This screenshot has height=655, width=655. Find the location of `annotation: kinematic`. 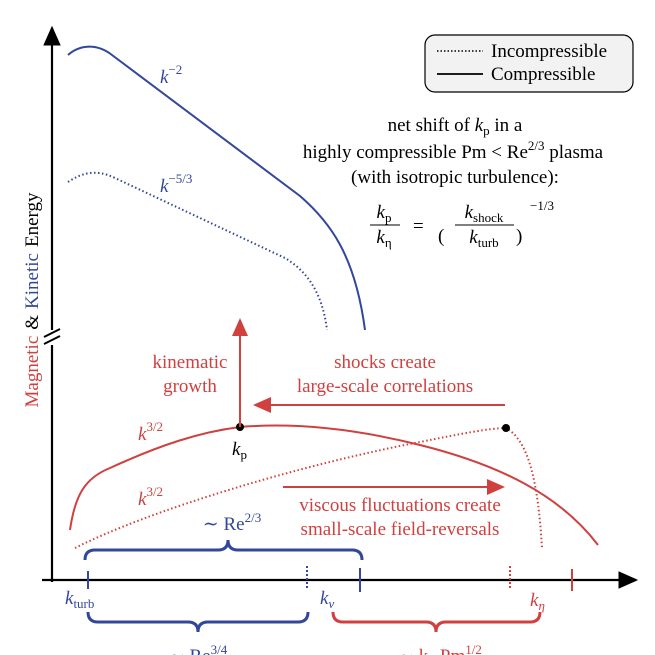

annotation: kinematic is located at coordinates (190, 362).